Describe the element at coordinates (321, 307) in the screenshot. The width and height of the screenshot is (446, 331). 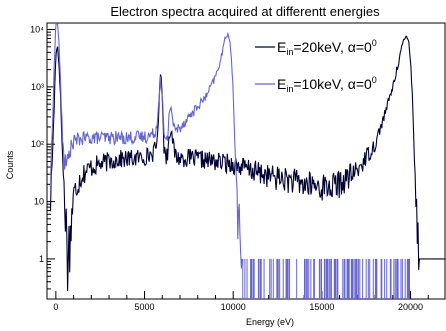
I see `x-tick-label: 15000` at that location.